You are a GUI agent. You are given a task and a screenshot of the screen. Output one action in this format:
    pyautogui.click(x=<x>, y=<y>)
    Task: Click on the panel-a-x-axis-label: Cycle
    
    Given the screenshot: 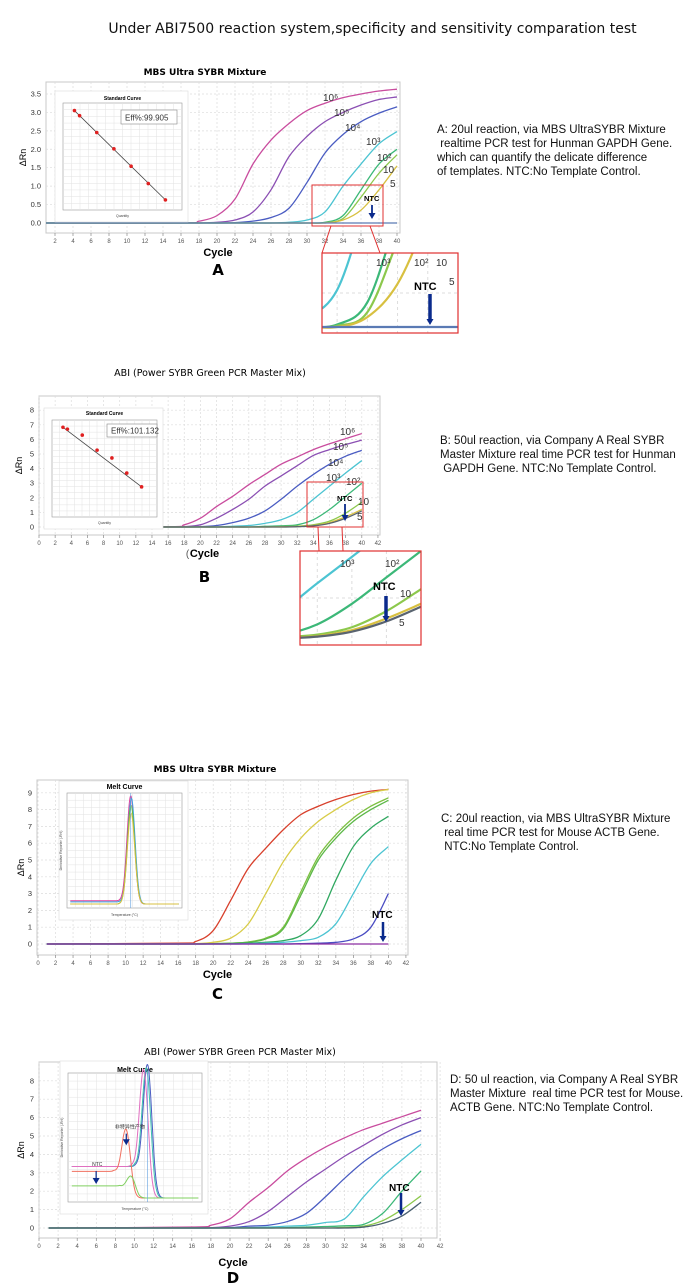 What is the action you would take?
    pyautogui.click(x=217, y=253)
    